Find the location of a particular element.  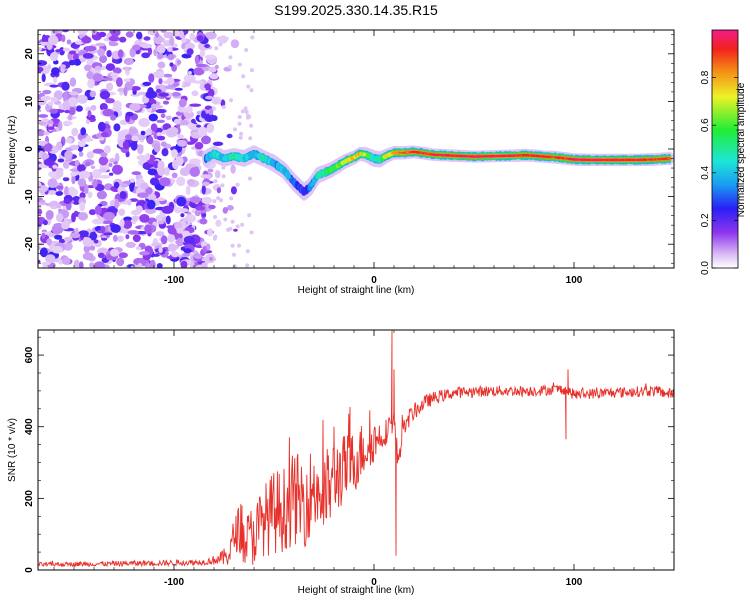

snr-x-tick-label: -100 is located at coordinates (174, 582).